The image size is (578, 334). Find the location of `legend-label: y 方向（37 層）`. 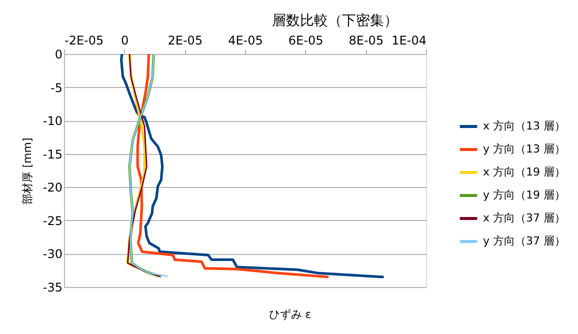

legend-label: y 方向（37 層） is located at coordinates (524, 241).